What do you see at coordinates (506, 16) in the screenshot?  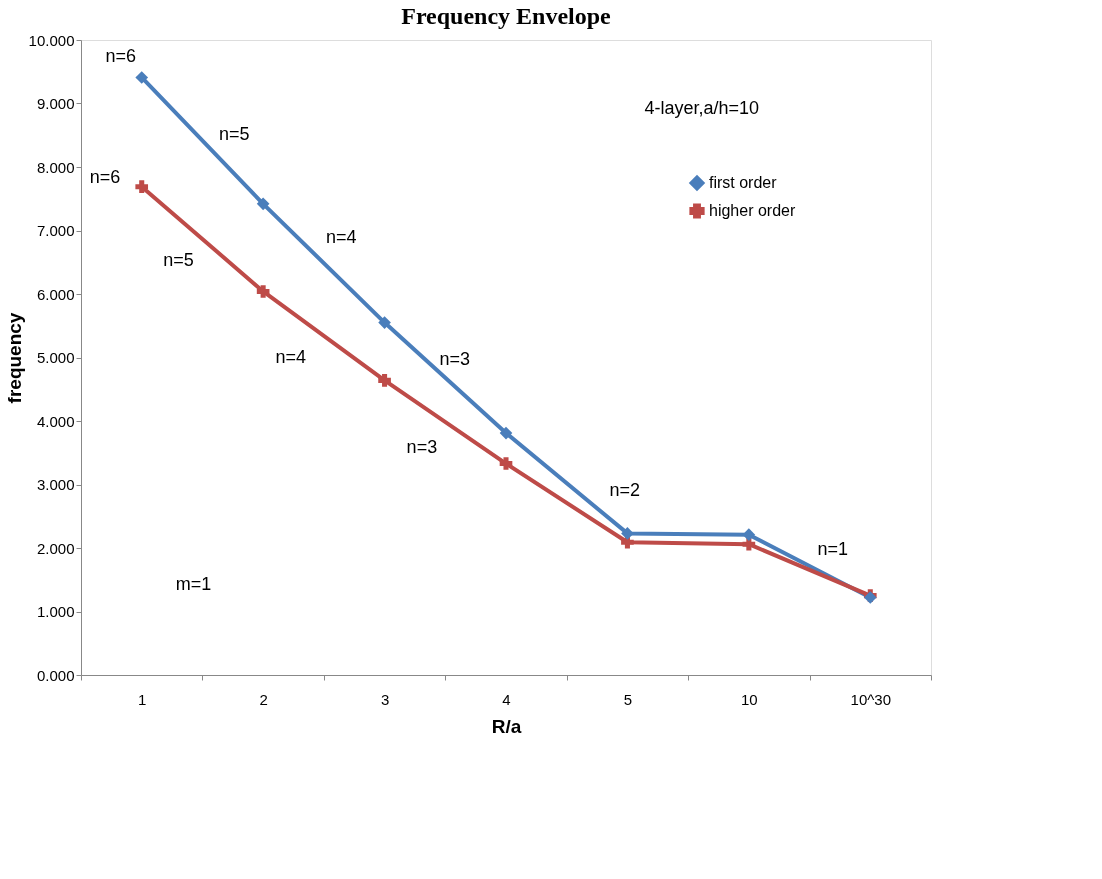 I see `chart-title: Frequency Envelope` at bounding box center [506, 16].